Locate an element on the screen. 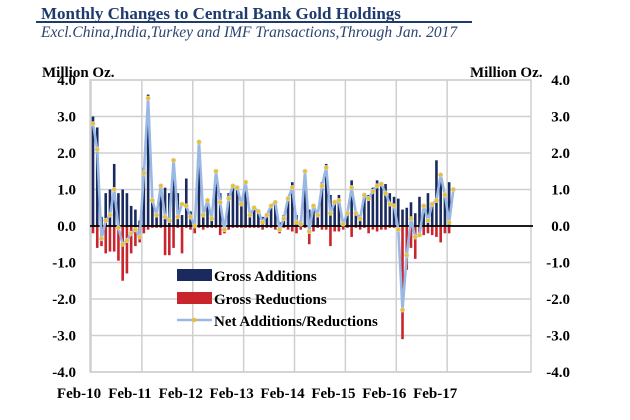 The height and width of the screenshot is (420, 630). y-tick-label-left: -2.0 is located at coordinates (64, 300).